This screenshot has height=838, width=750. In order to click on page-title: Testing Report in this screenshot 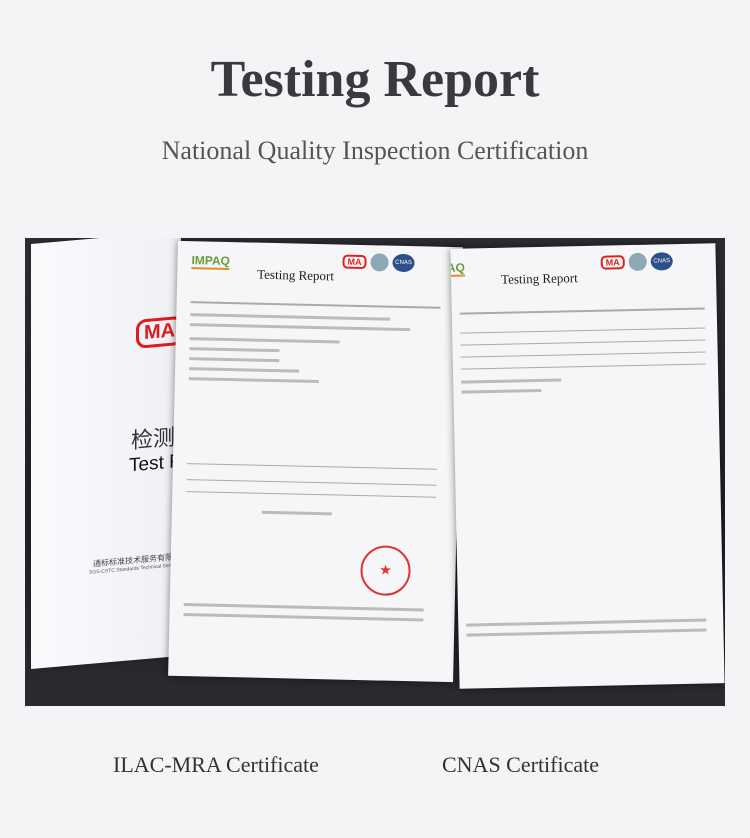, I will do `click(375, 79)`.